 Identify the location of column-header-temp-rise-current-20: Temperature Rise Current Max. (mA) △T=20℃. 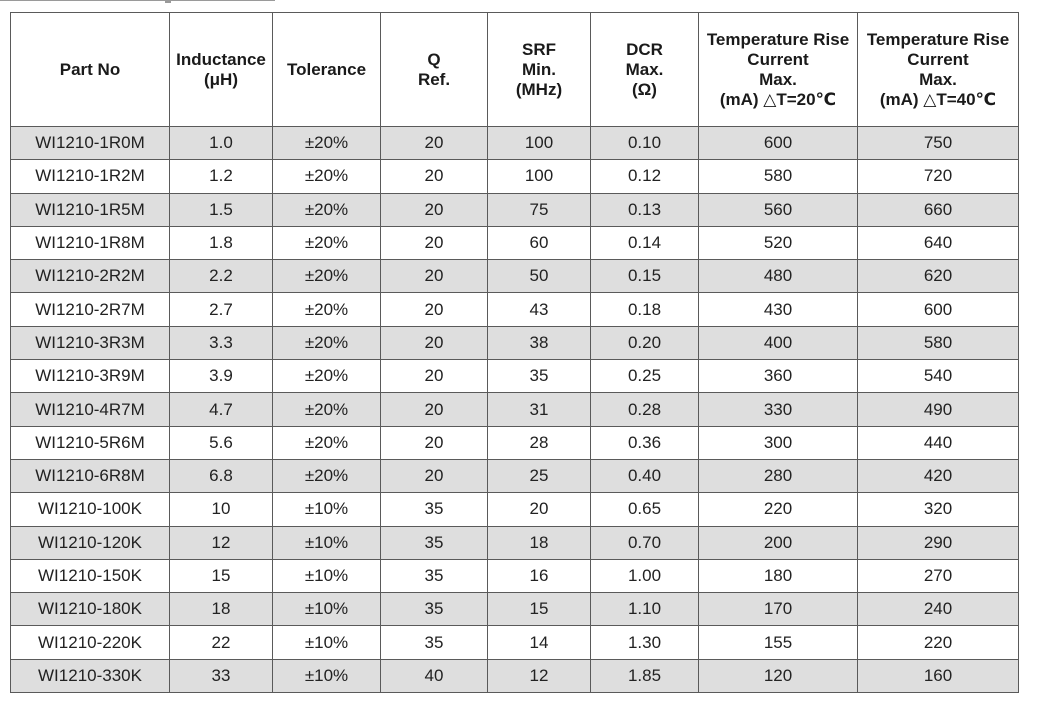
(778, 69).